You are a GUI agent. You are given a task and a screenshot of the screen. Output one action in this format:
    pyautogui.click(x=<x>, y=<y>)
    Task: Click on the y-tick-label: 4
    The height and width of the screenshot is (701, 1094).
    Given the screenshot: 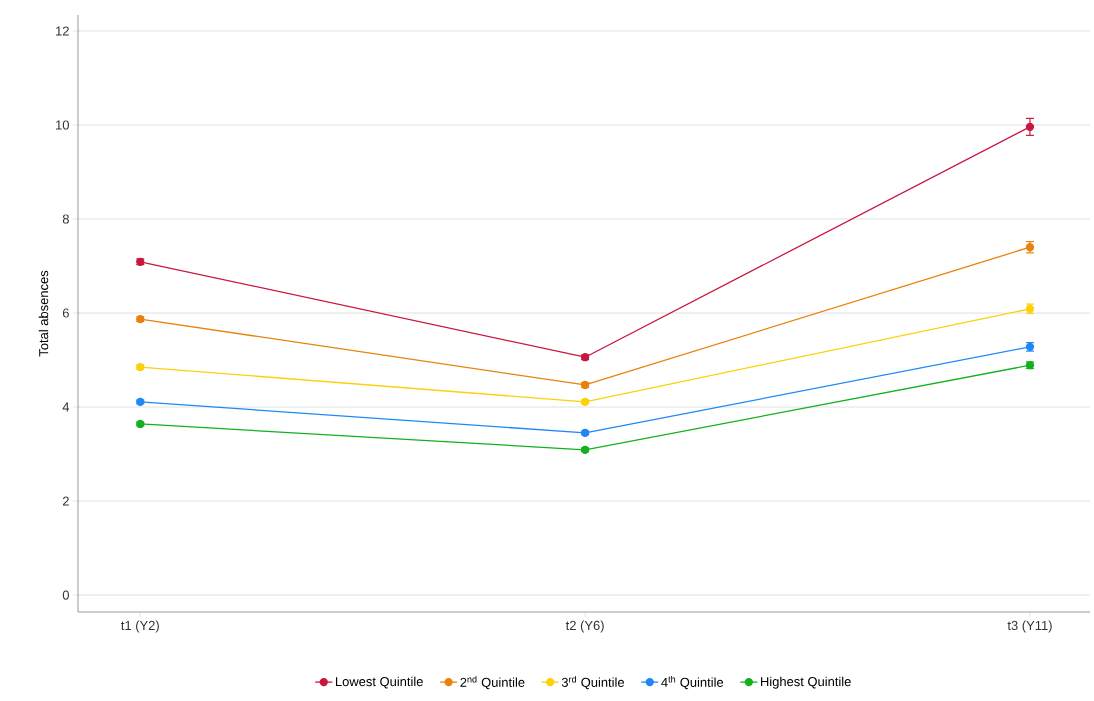 What is the action you would take?
    pyautogui.click(x=66, y=407)
    